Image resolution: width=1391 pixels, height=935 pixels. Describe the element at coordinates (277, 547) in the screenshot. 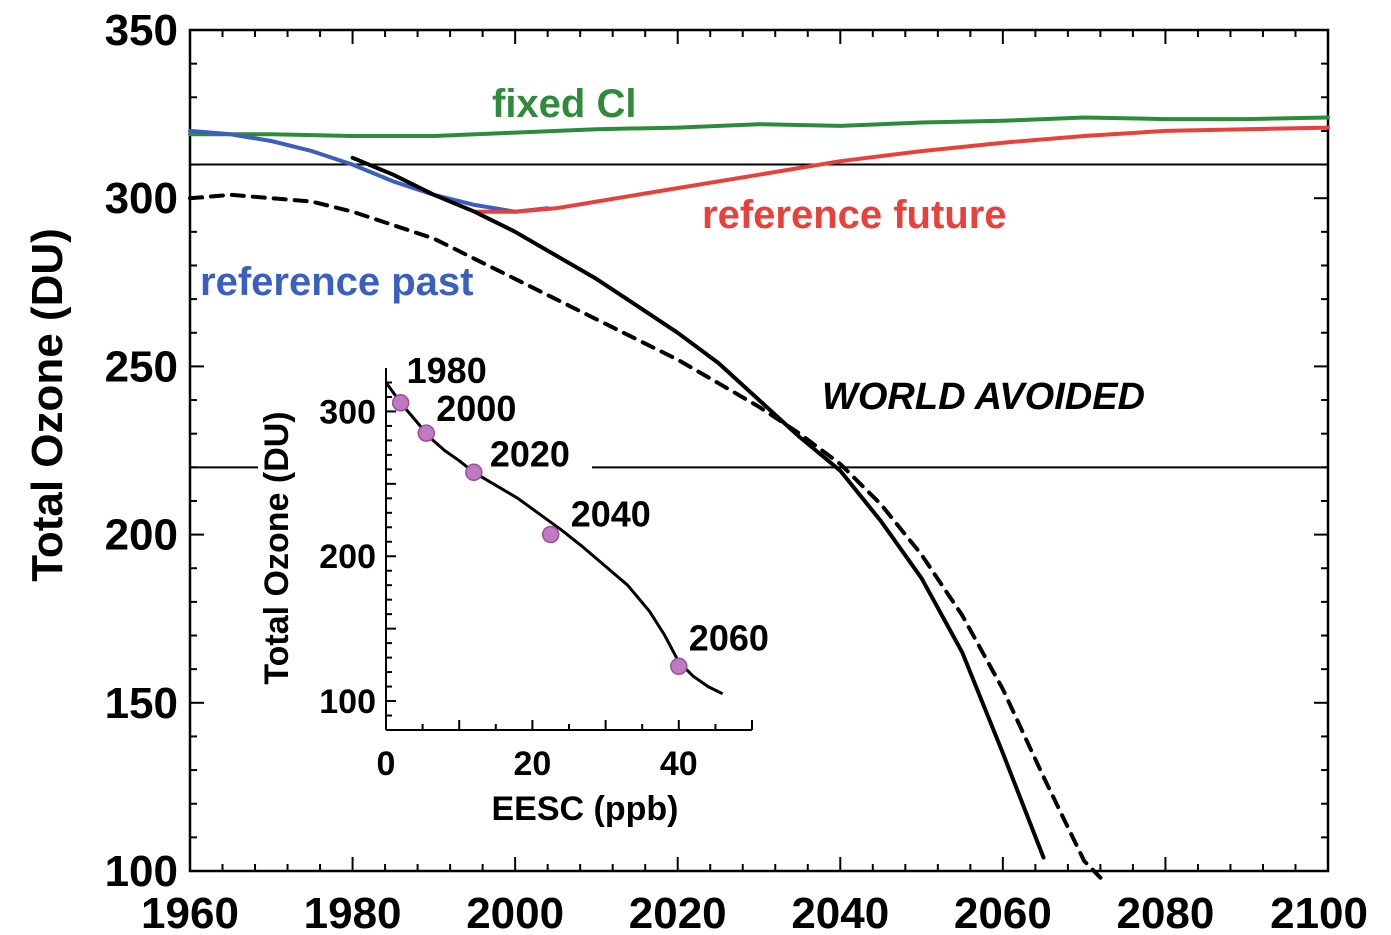

I see `inset-y-axis-label: Total Ozone (DU)` at that location.